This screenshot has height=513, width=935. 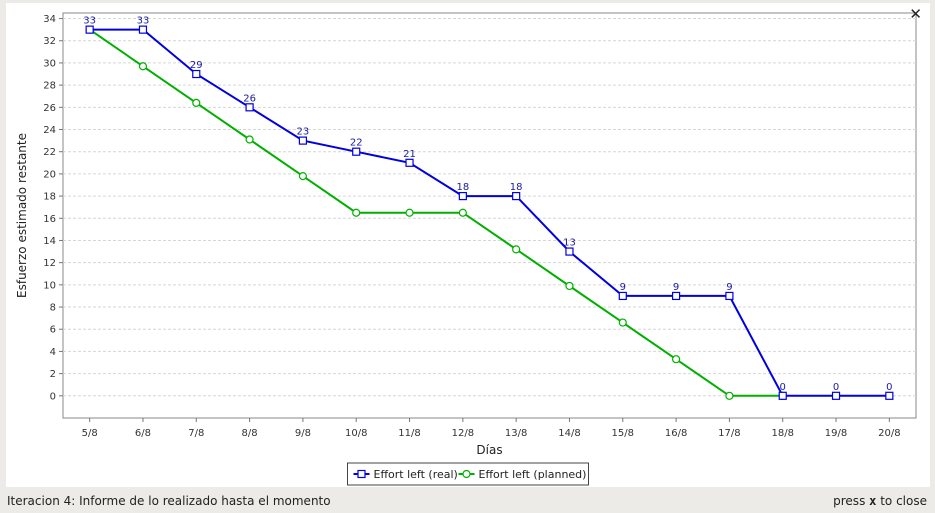 What do you see at coordinates (409, 433) in the screenshot?
I see `x-tick-label: 11/8` at bounding box center [409, 433].